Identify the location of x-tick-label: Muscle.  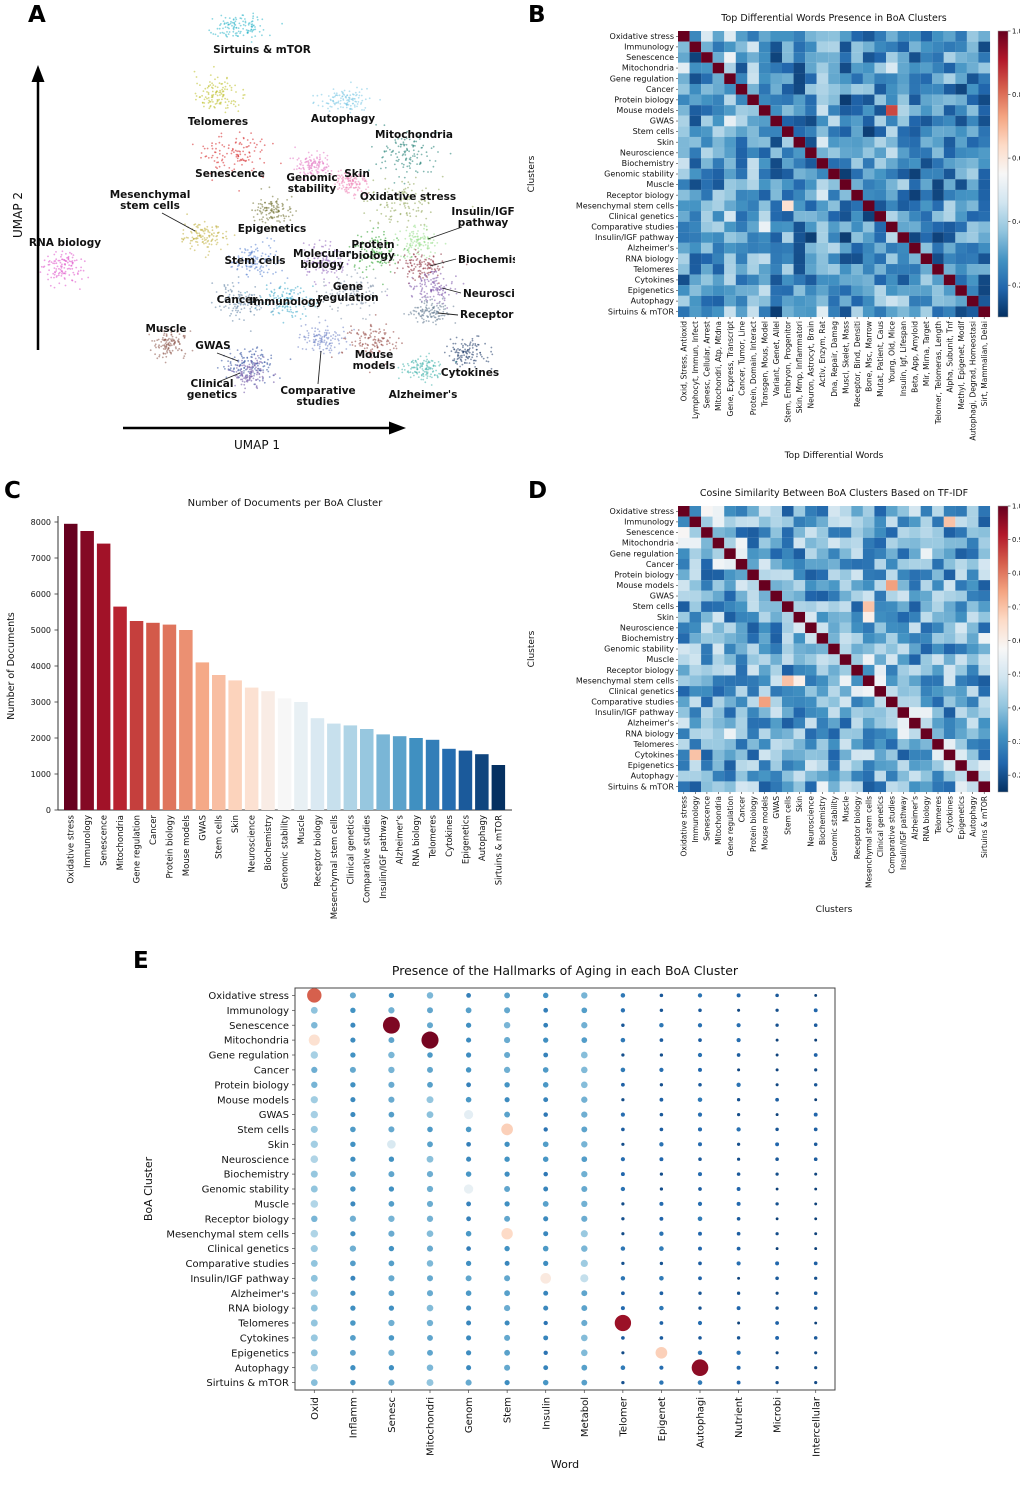
(302, 829).